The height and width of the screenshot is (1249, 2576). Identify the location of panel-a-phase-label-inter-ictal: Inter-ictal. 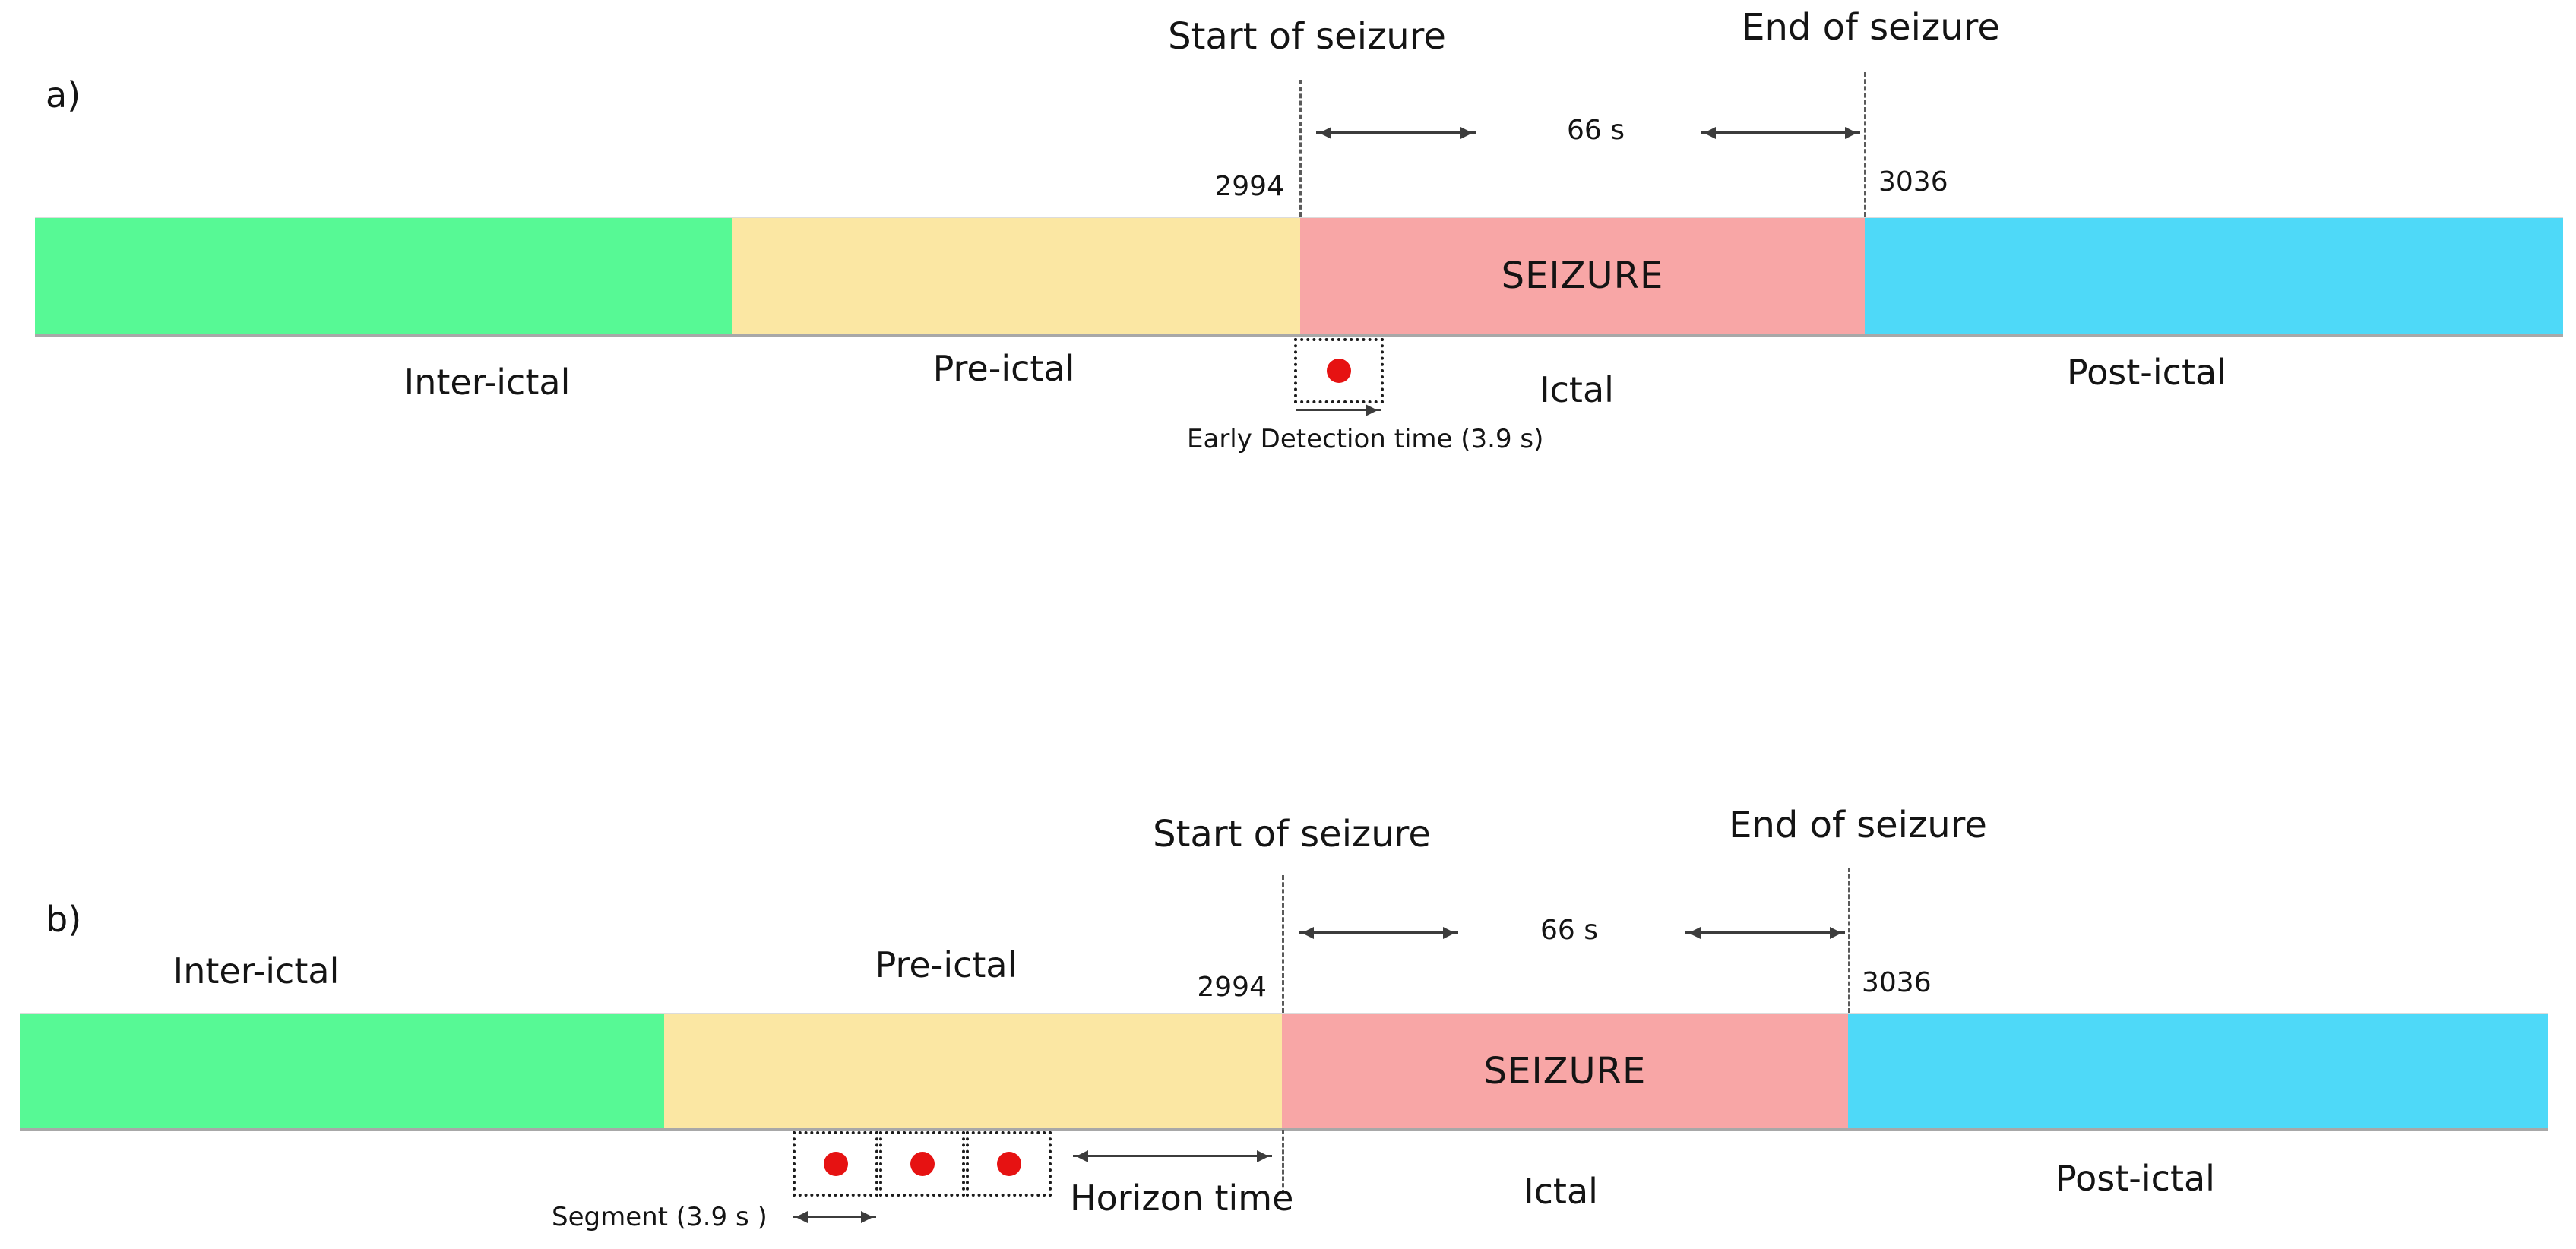
(487, 382).